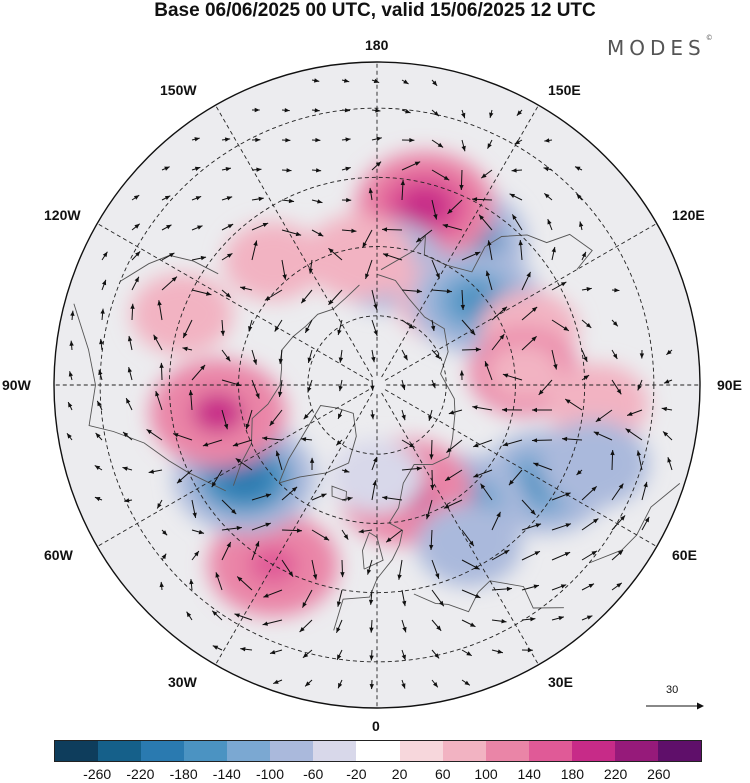 This screenshot has width=750, height=783. Describe the element at coordinates (377, 45) in the screenshot. I see `lon-label-180: 180` at that location.